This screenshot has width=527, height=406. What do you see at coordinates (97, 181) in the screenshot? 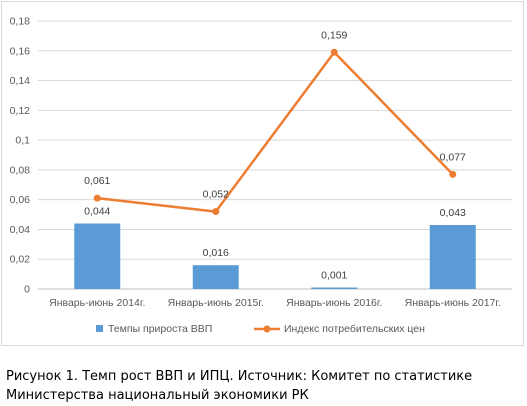
I see `line-data-label: 0,061` at bounding box center [97, 181].